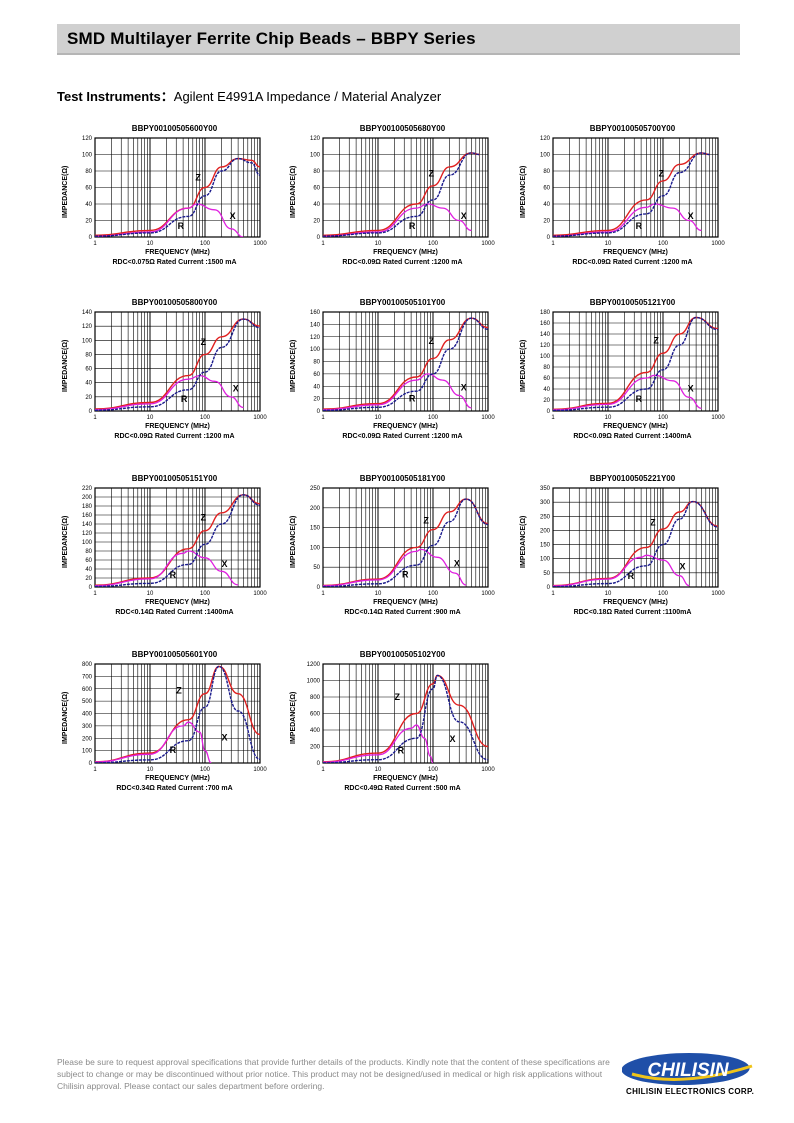 This screenshot has width=794, height=1123. I want to click on y-tick-label: 200, so click(87, 739).